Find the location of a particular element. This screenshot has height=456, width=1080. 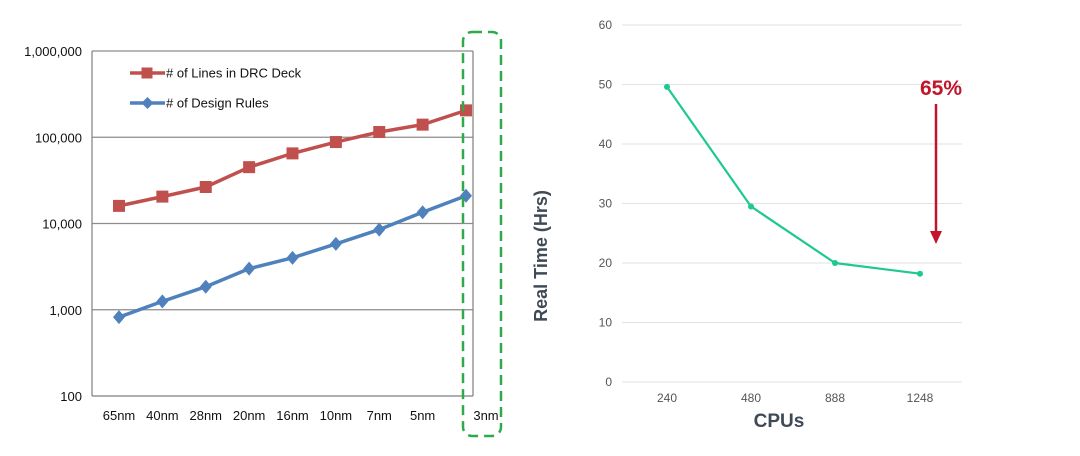

left-x-tick-label: 16nm is located at coordinates (292, 415).